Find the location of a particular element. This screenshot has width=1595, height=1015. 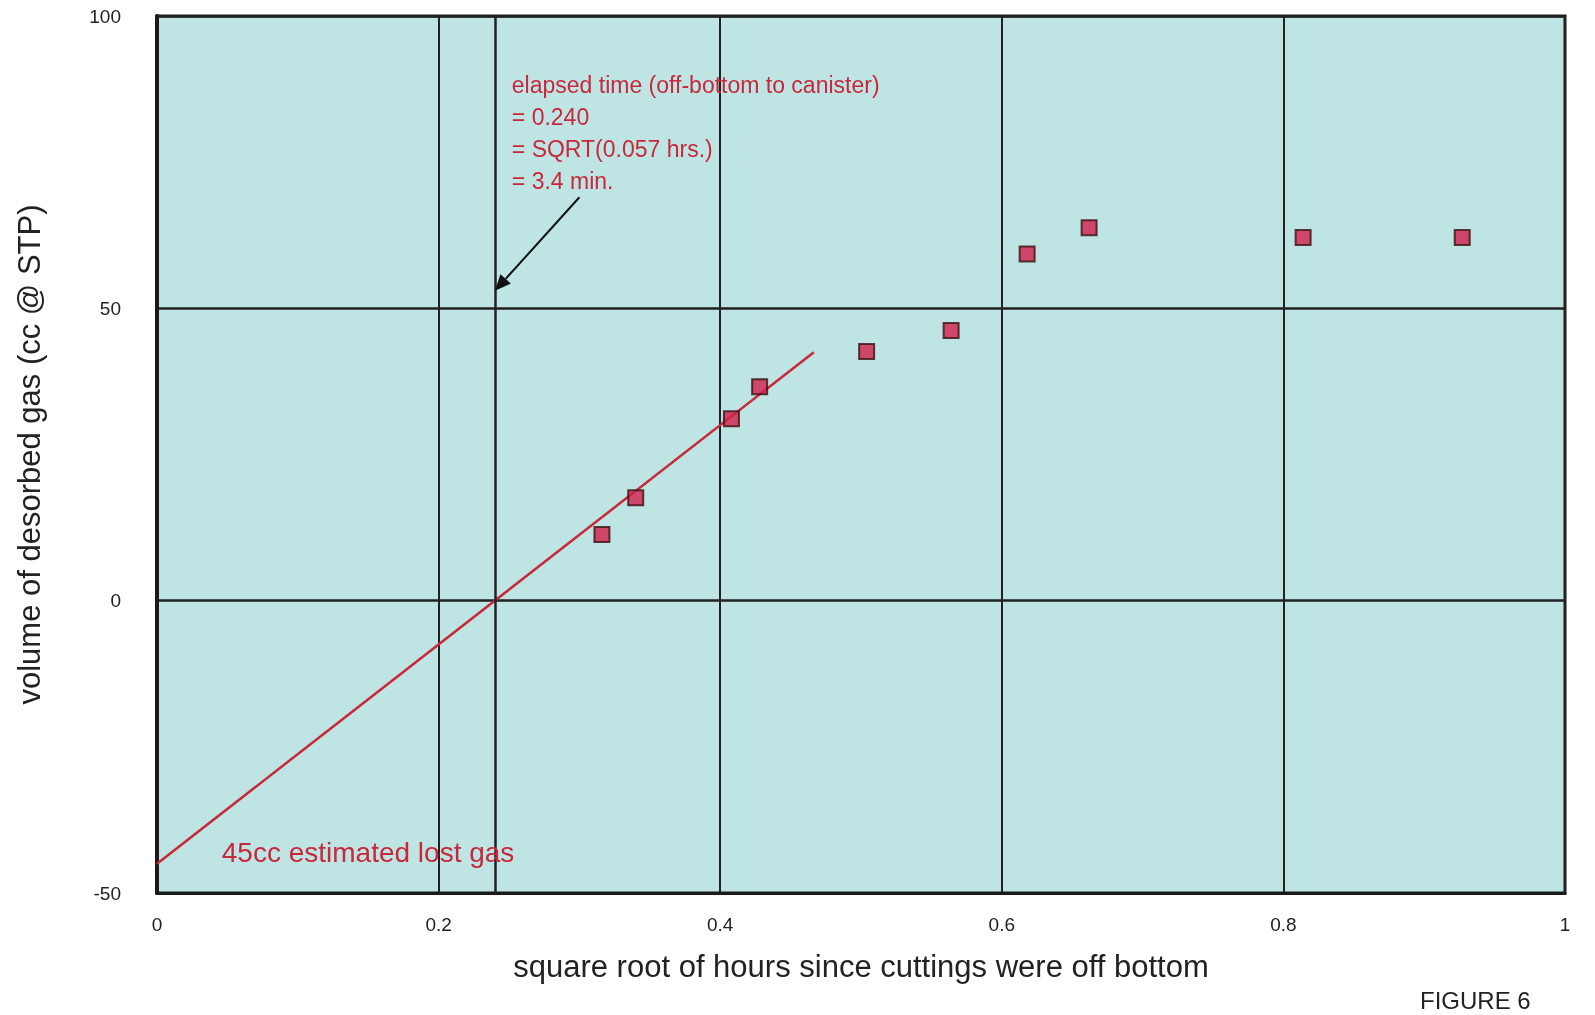

y-tick-label: 50 is located at coordinates (110, 308).